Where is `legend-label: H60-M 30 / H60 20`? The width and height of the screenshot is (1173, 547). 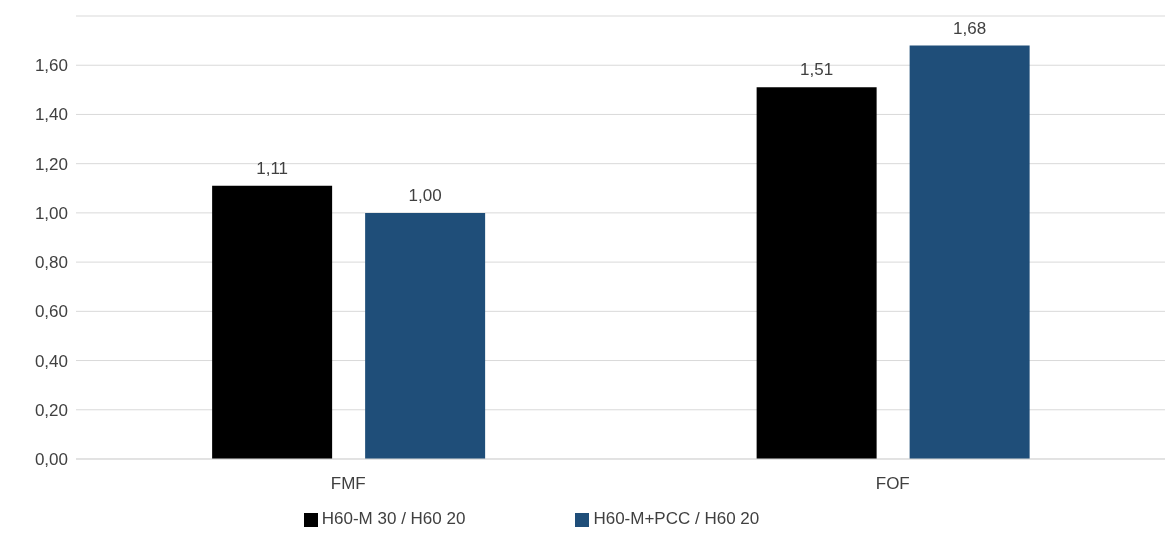
legend-label: H60-M 30 / H60 20 is located at coordinates (393, 518).